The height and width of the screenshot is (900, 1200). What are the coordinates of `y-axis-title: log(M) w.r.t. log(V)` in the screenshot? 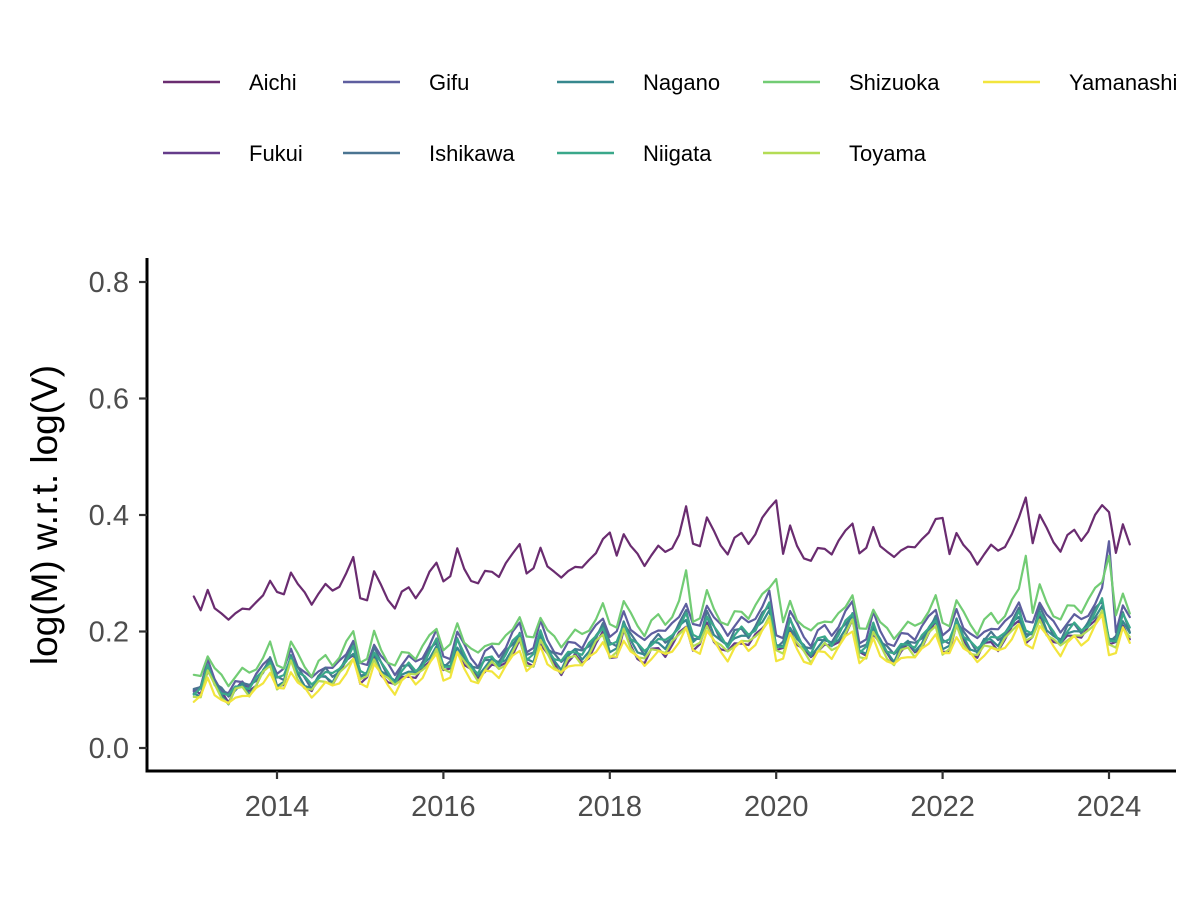 It's located at (44, 515).